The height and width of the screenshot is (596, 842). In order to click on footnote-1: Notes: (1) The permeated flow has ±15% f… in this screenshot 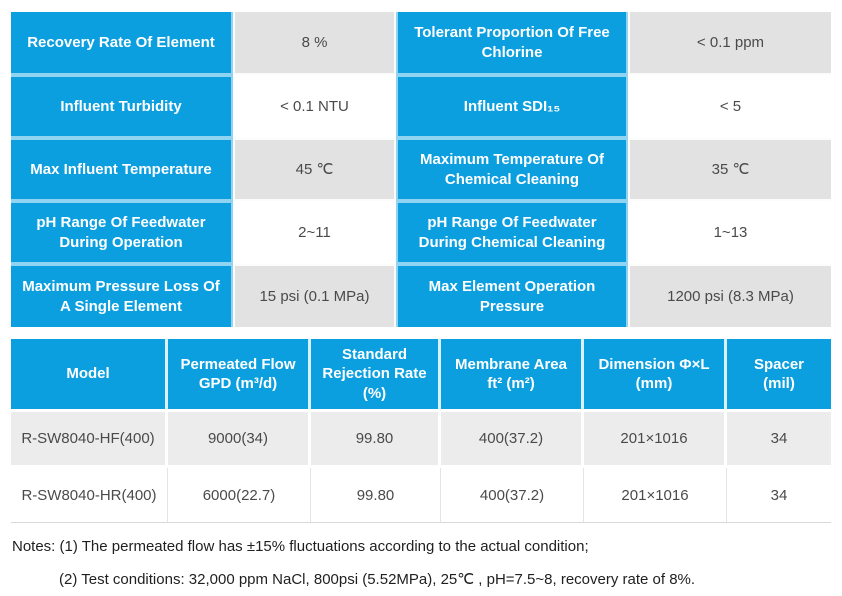, I will do `click(300, 546)`.